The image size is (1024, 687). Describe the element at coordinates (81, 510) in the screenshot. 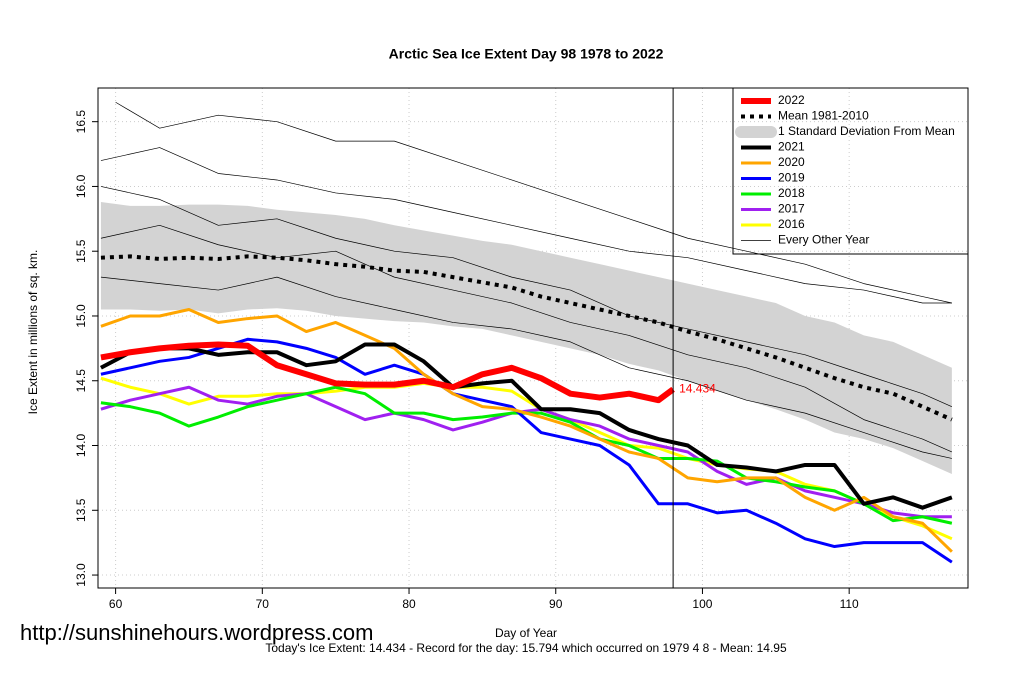

I see `y-tick-label: 13.5` at that location.